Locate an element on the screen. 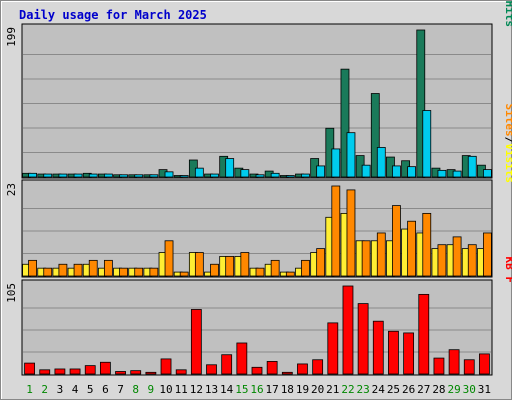 The image size is (512, 405). day-label-13: 13 is located at coordinates (211, 389).